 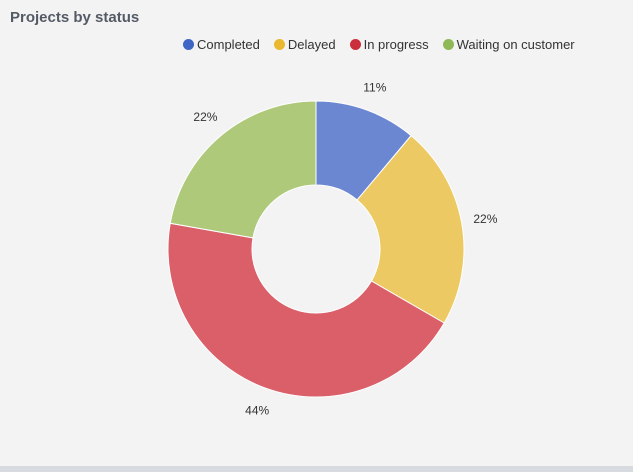 I want to click on slice-label-waiting-on-customer: 22%, so click(x=205, y=117).